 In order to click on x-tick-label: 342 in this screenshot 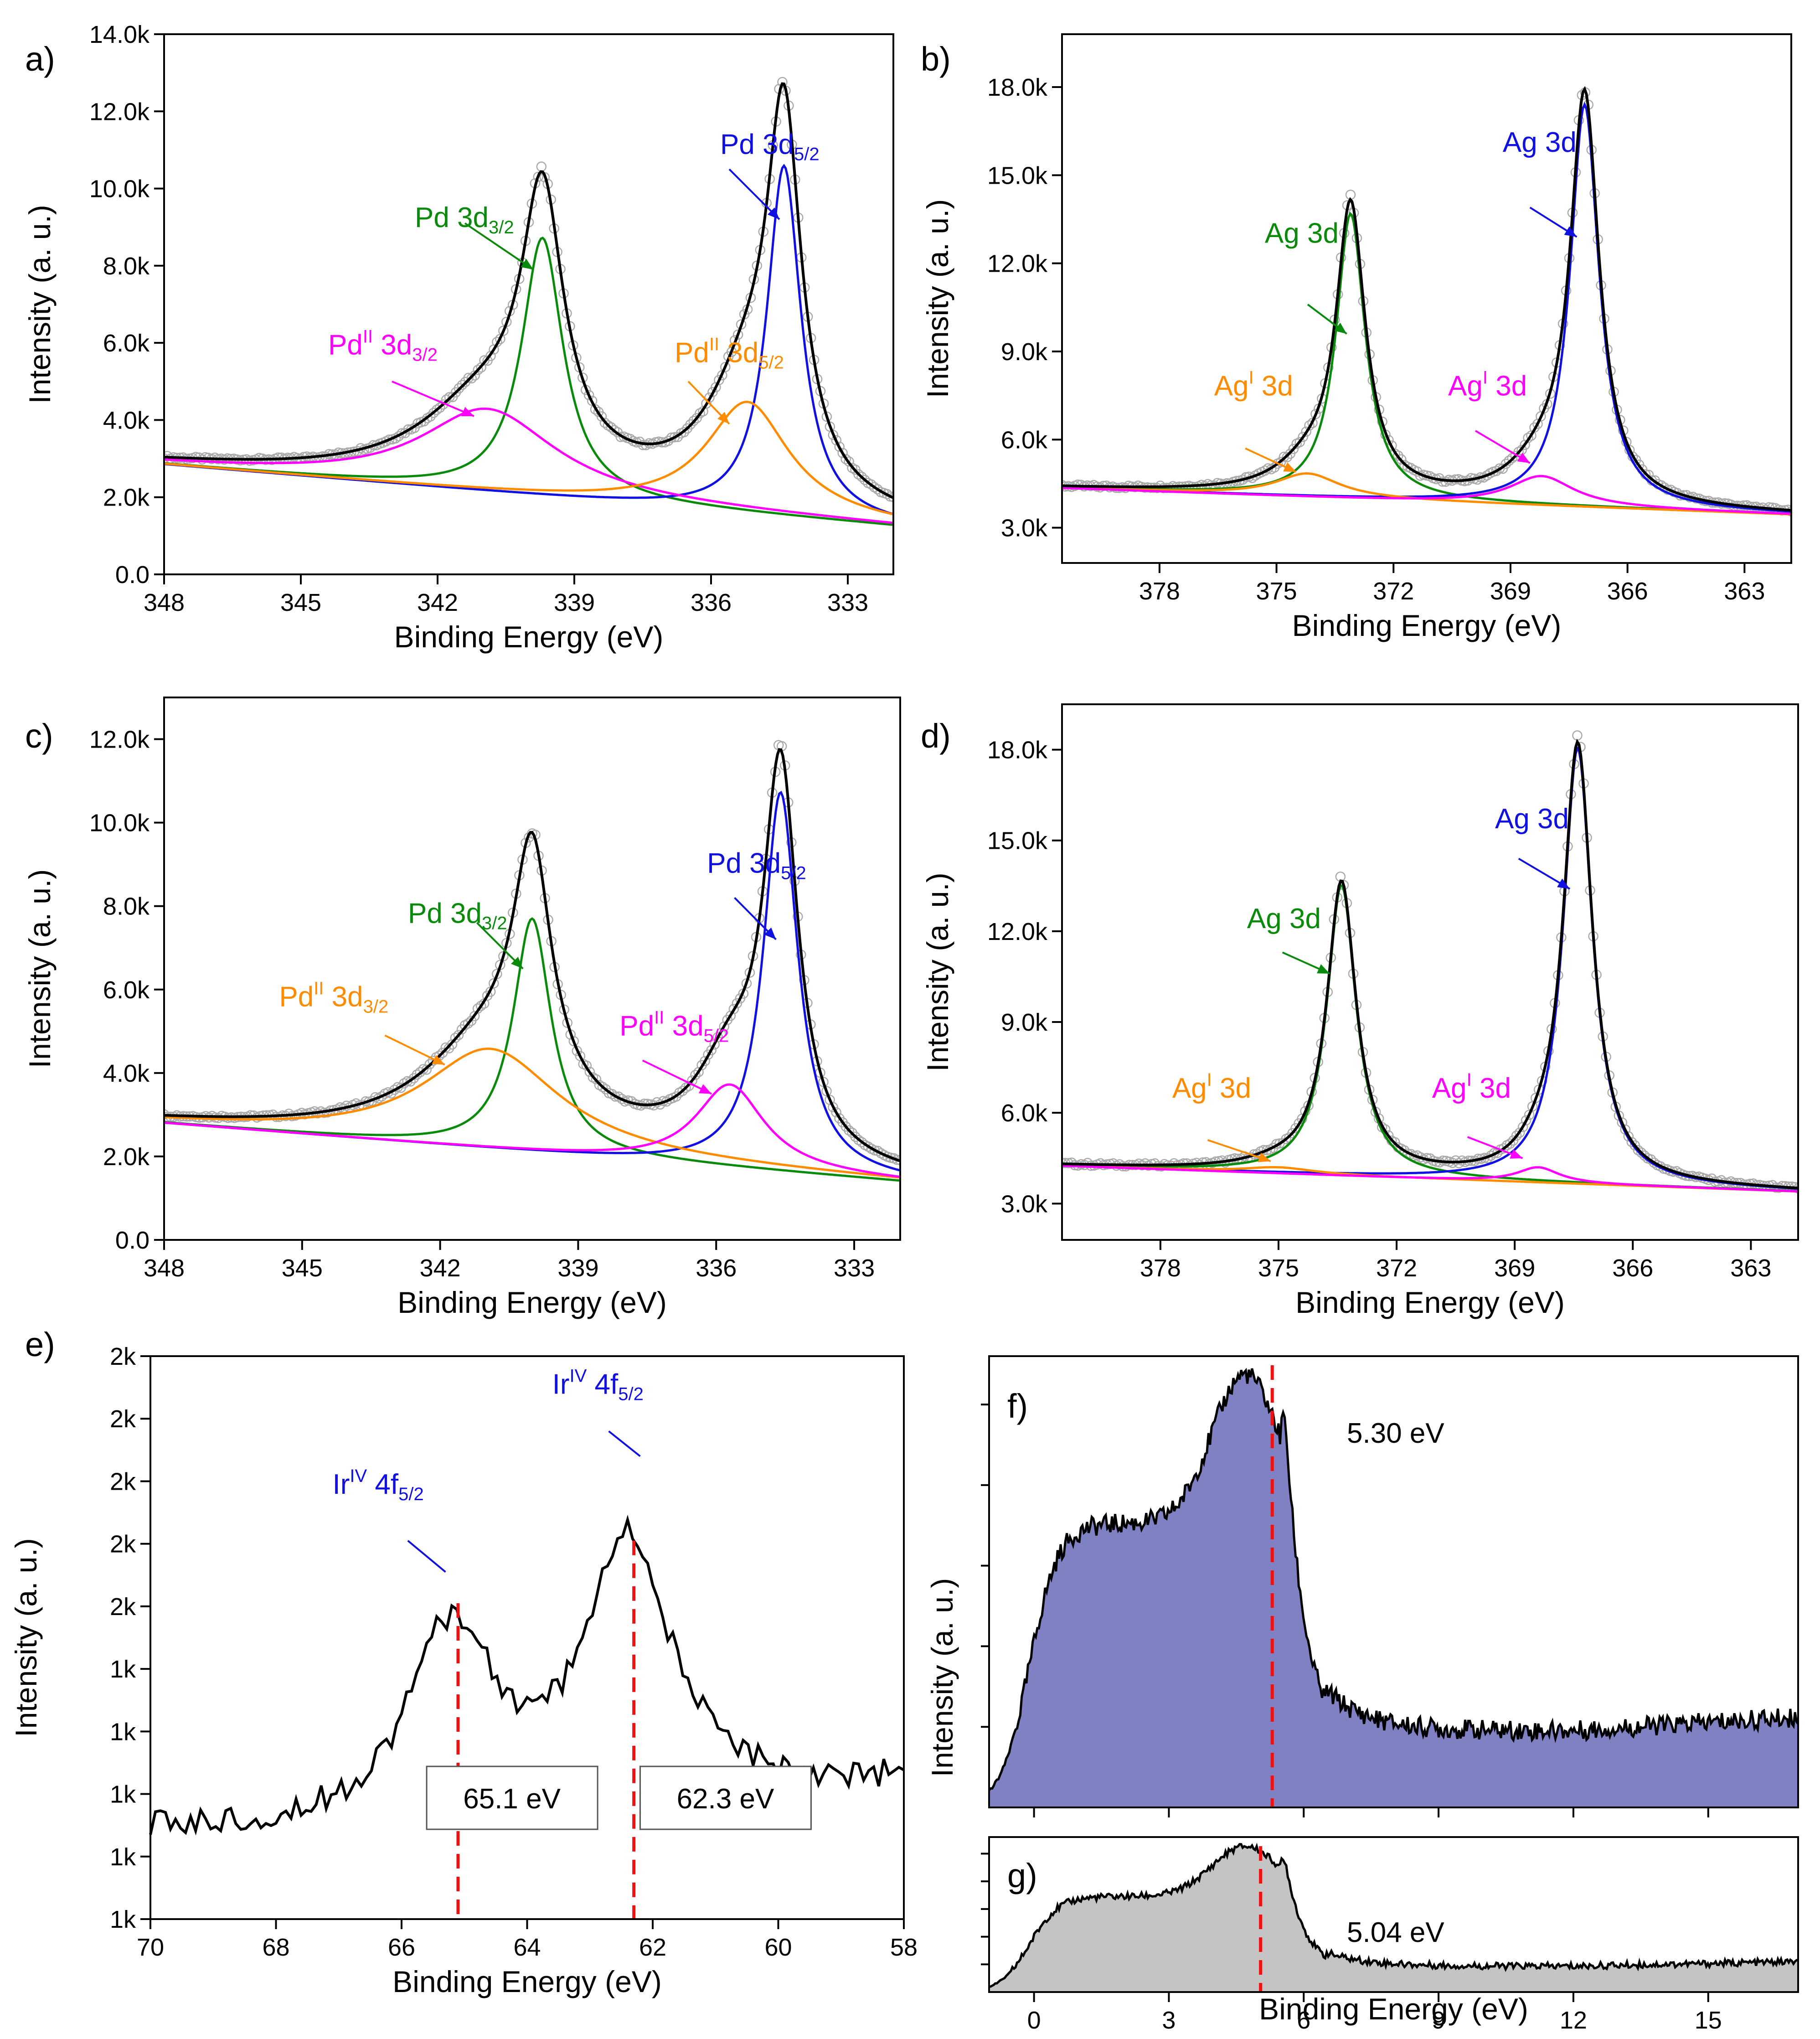, I will do `click(437, 603)`.